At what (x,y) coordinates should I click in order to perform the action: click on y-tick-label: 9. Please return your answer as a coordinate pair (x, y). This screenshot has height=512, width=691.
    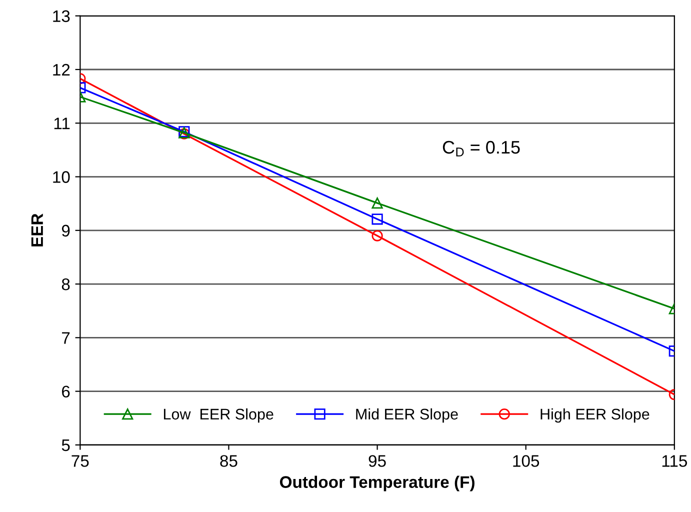
    Looking at the image, I should click on (66, 230).